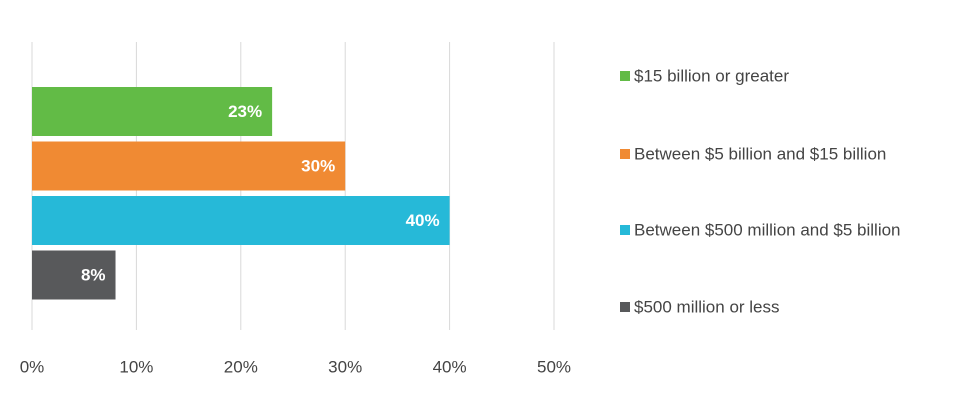 This screenshot has width=980, height=416. I want to click on data-label: 40%, so click(423, 220).